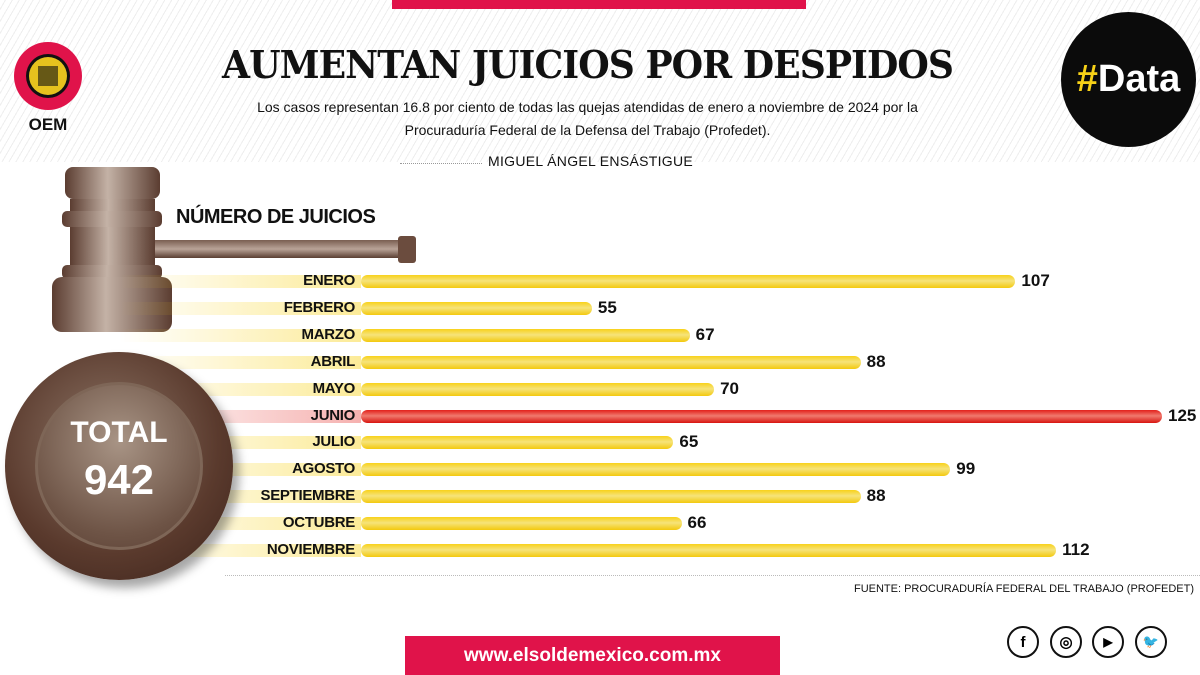 The width and height of the screenshot is (1200, 675). What do you see at coordinates (689, 442) in the screenshot?
I see `bar-value-label: 65` at bounding box center [689, 442].